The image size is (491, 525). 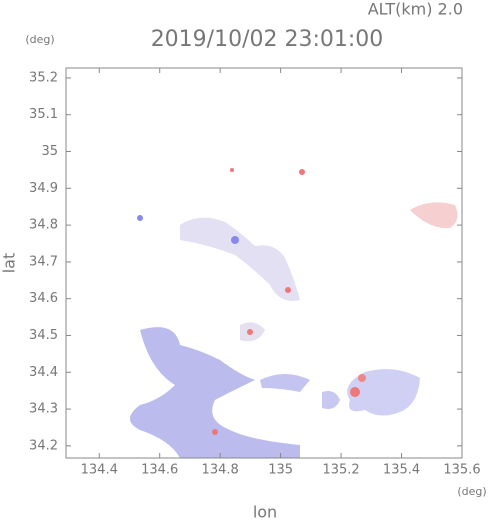 I want to click on y-tick-label: 34.4, so click(x=43, y=372).